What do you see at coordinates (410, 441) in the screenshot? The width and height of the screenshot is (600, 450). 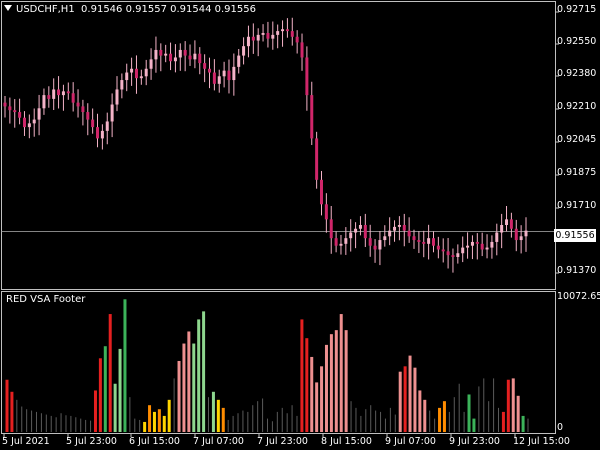 I see `time-label: 9 Jul 07:00` at bounding box center [410, 441].